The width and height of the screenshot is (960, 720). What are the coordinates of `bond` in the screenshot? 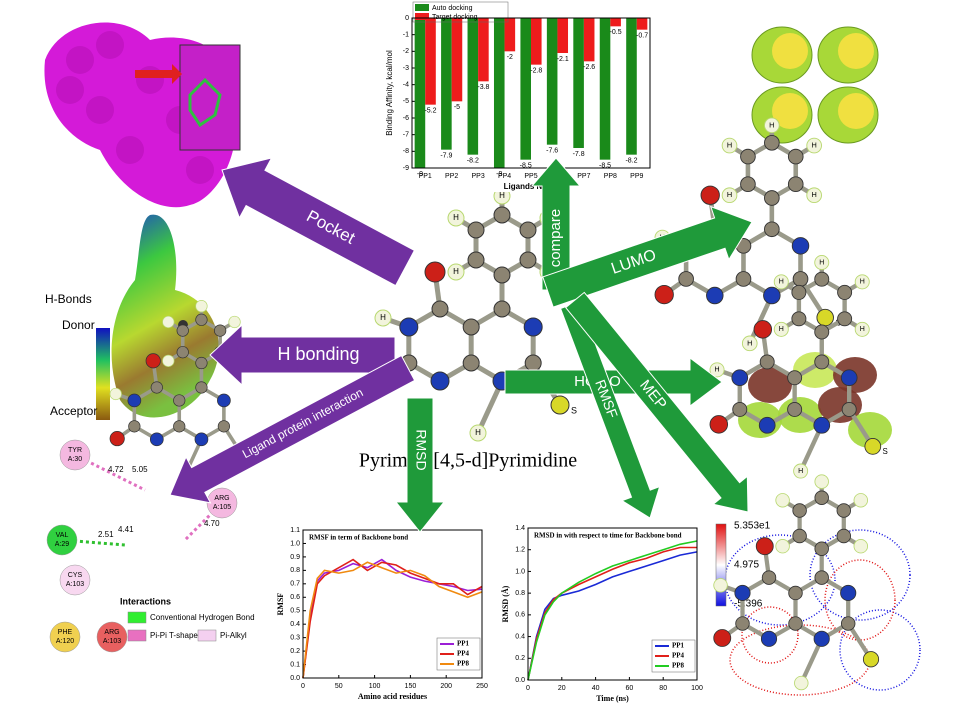 It's located at (760, 319).